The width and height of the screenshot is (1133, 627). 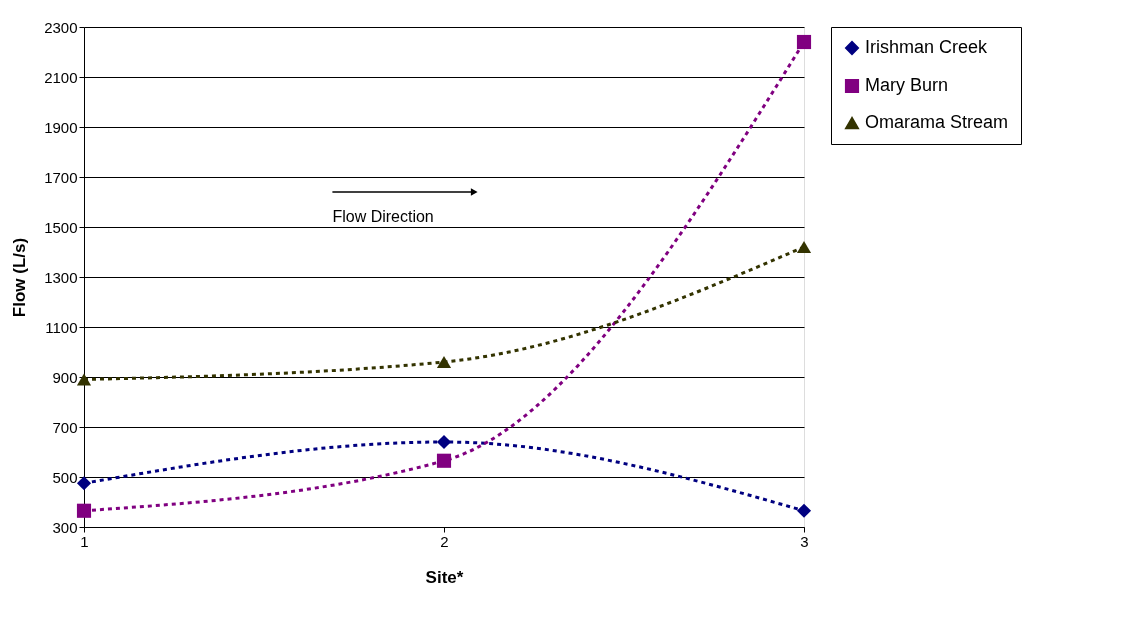 What do you see at coordinates (61, 77) in the screenshot?
I see `y-tick-label: 2100` at bounding box center [61, 77].